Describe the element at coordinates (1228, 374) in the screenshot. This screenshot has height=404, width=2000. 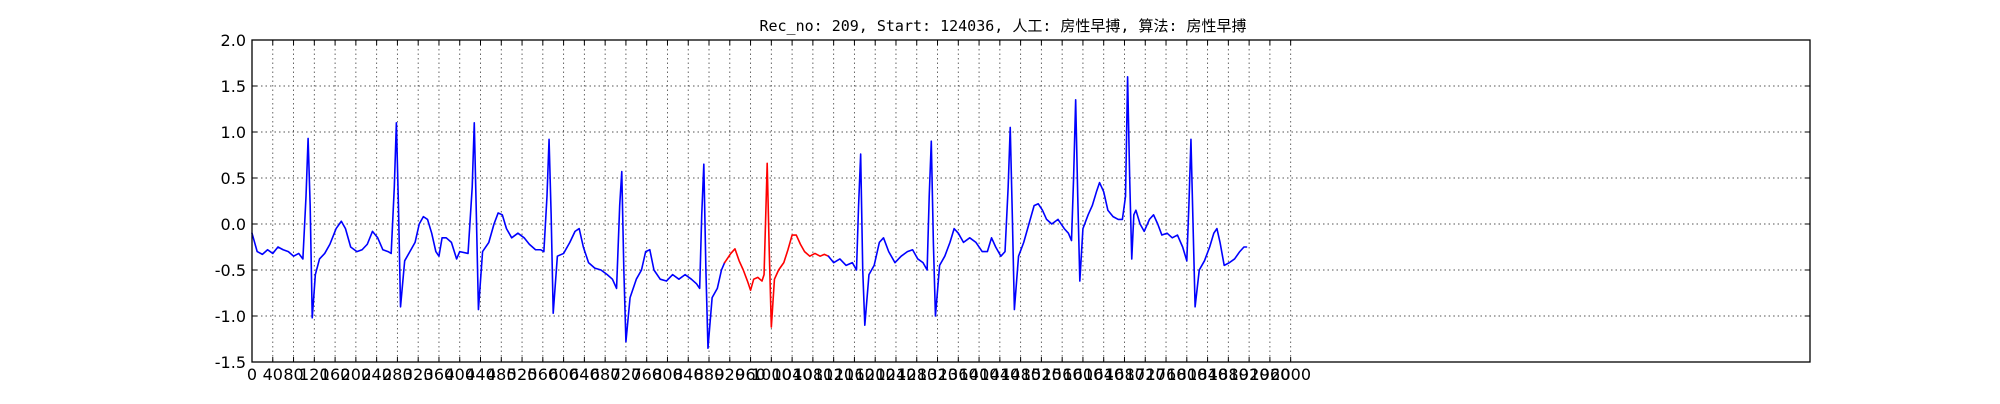
I see `x-tick-label: 1880` at that location.